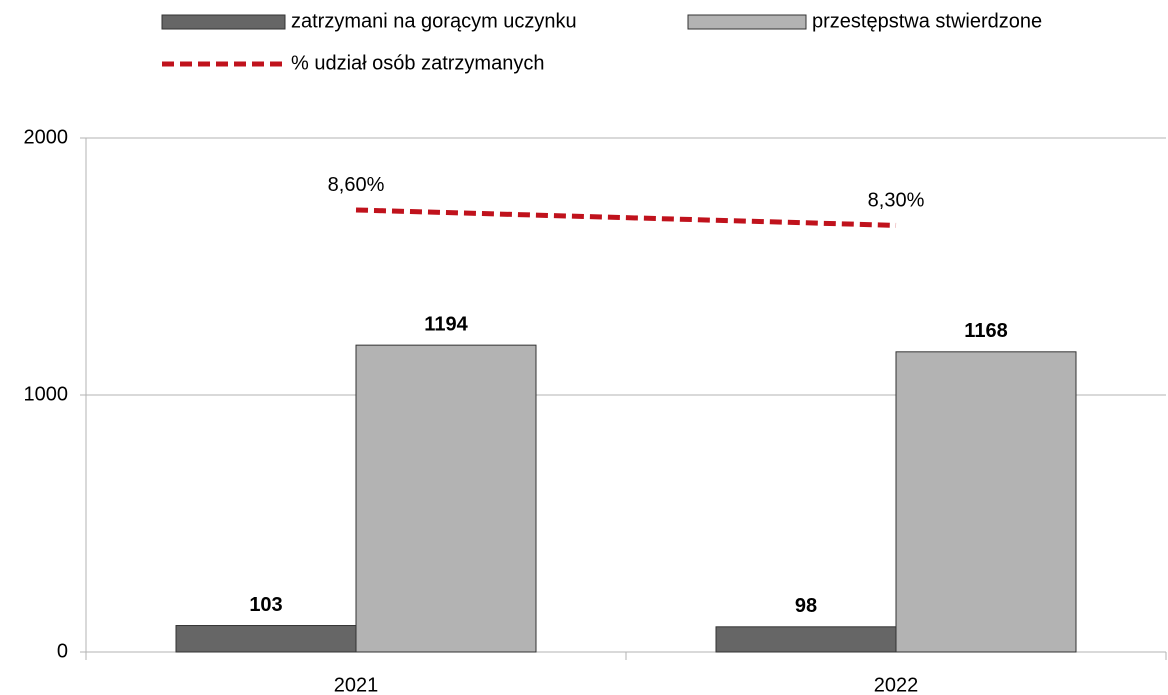 This screenshot has height=695, width=1168. I want to click on line, so click(626, 217).